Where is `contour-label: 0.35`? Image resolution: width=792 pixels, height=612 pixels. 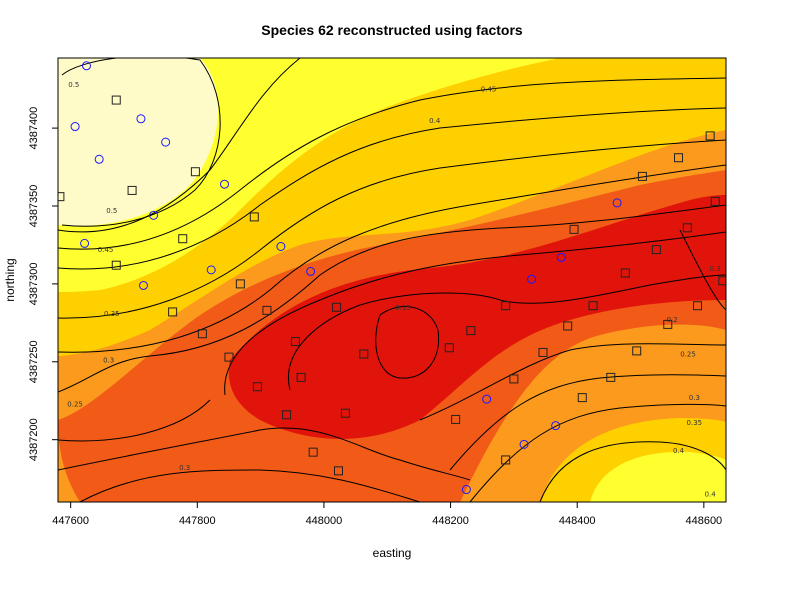
contour-label: 0.35 is located at coordinates (112, 314).